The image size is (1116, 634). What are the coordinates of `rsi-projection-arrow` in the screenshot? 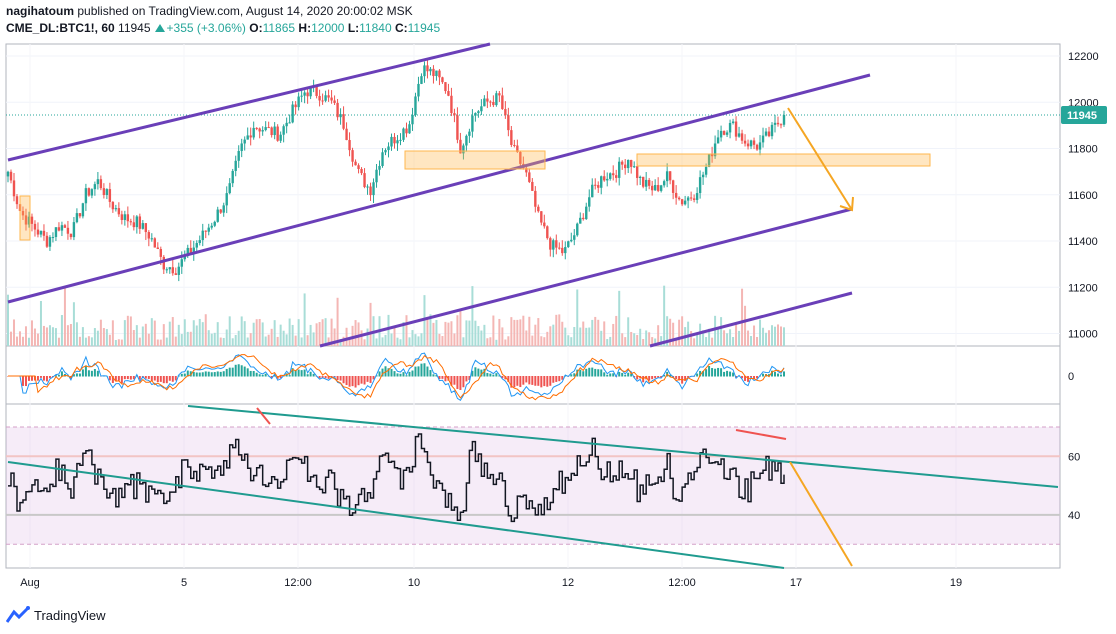 It's located at (821, 514).